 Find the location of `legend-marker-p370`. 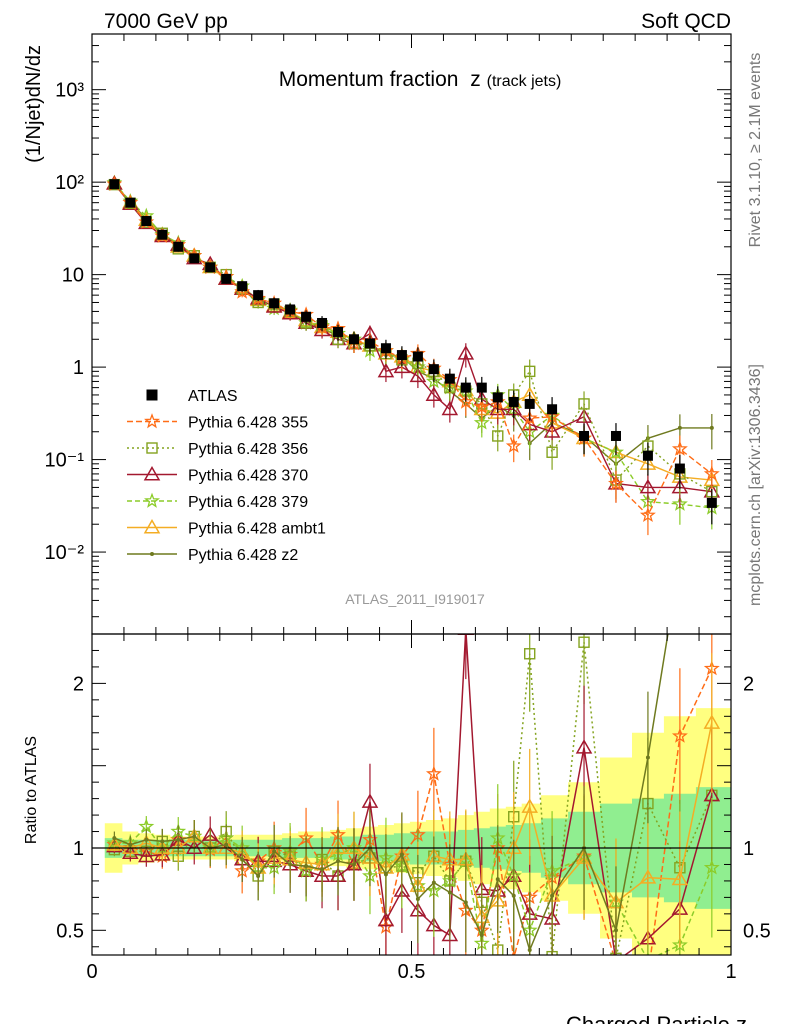

legend-marker-p370 is located at coordinates (152, 473).